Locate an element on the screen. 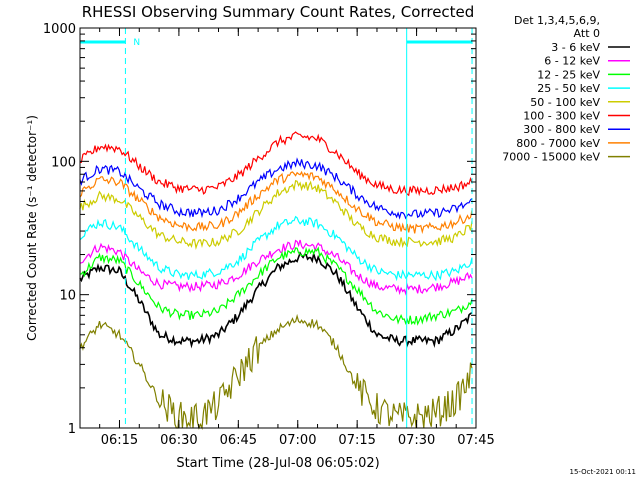 The image size is (640, 480). legend-label: 12 - 25 keV is located at coordinates (568, 74).